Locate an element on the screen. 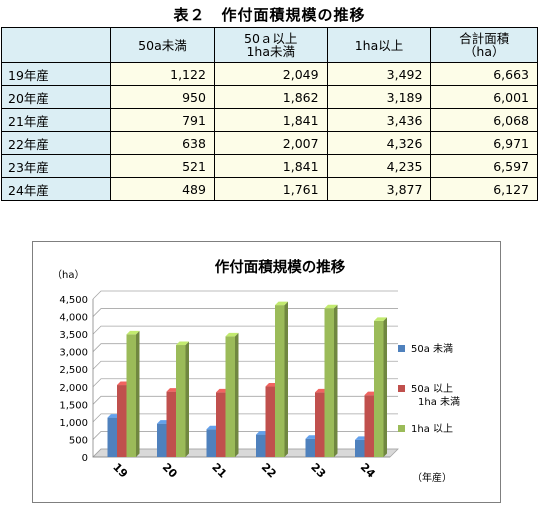 Image resolution: width=539 pixels, height=505 pixels. table-cell: 3,492 is located at coordinates (379, 74).